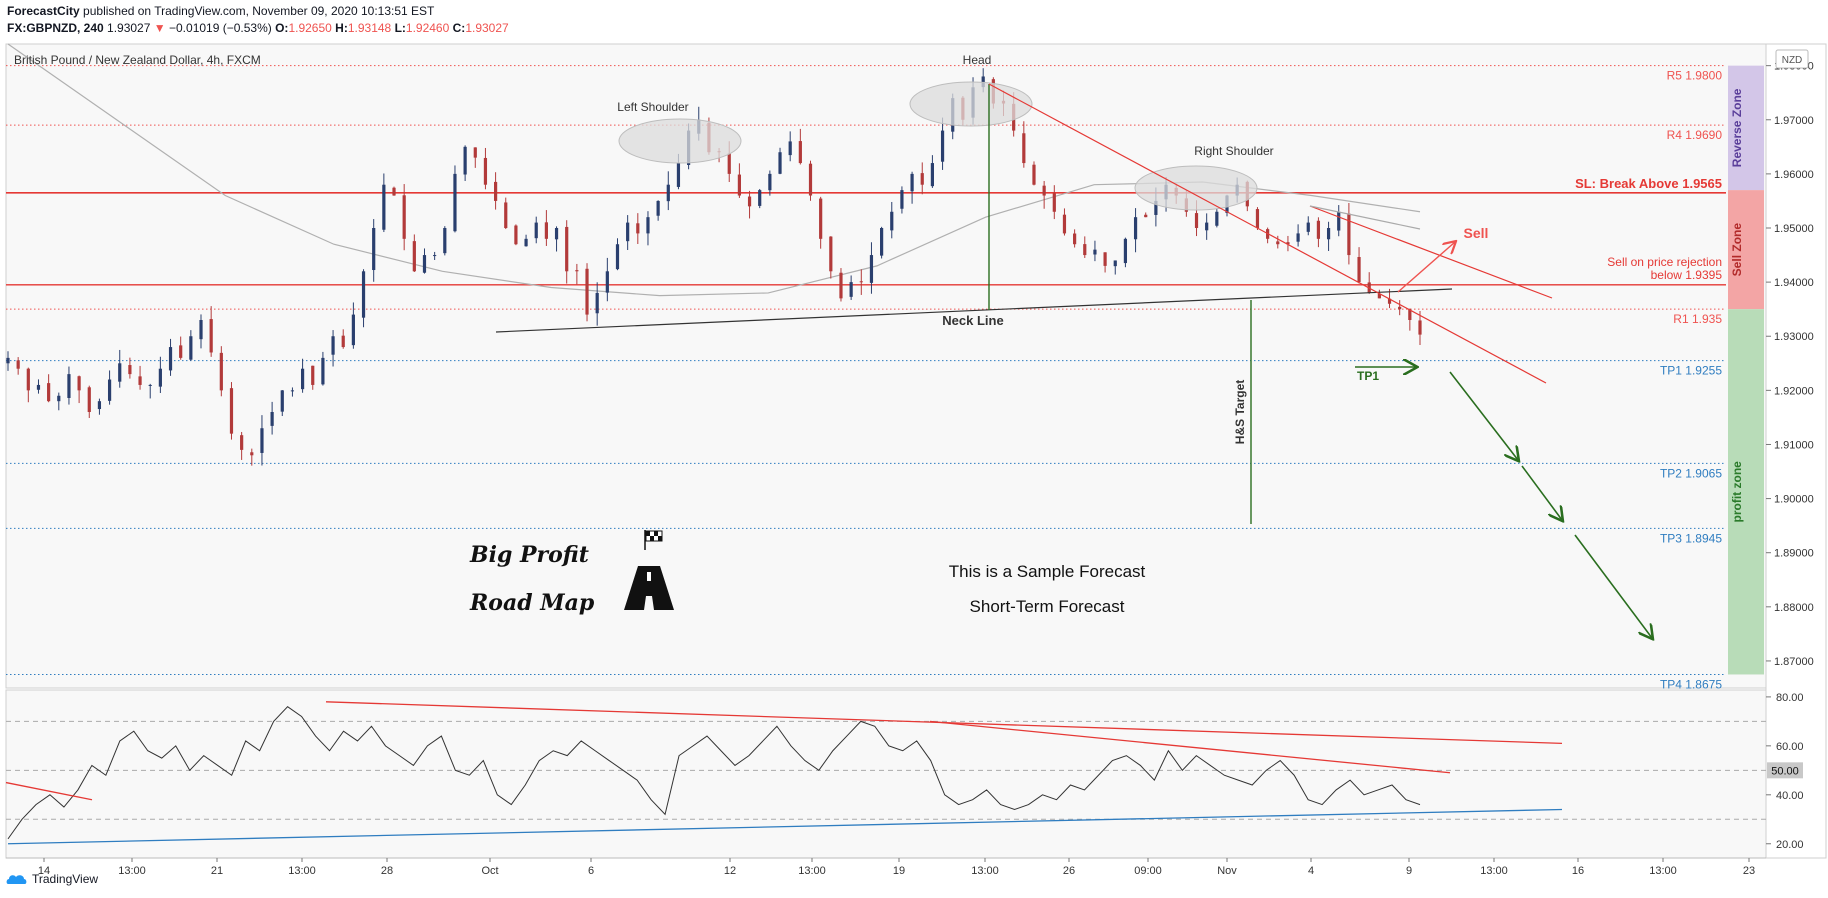 This screenshot has height=898, width=1828. Describe the element at coordinates (680, 141) in the screenshot. I see `left-shoulder-ellipse` at that location.